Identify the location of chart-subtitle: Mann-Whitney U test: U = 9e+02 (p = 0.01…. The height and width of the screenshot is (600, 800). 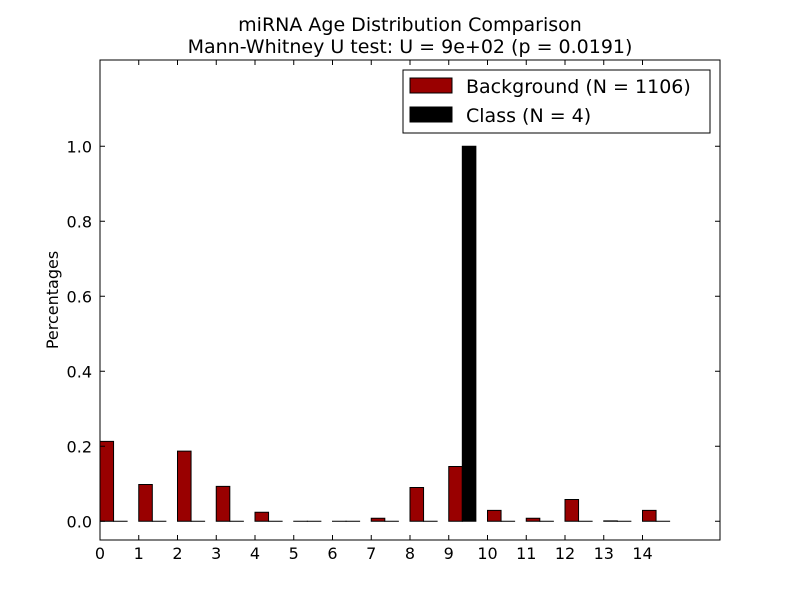
(410, 47).